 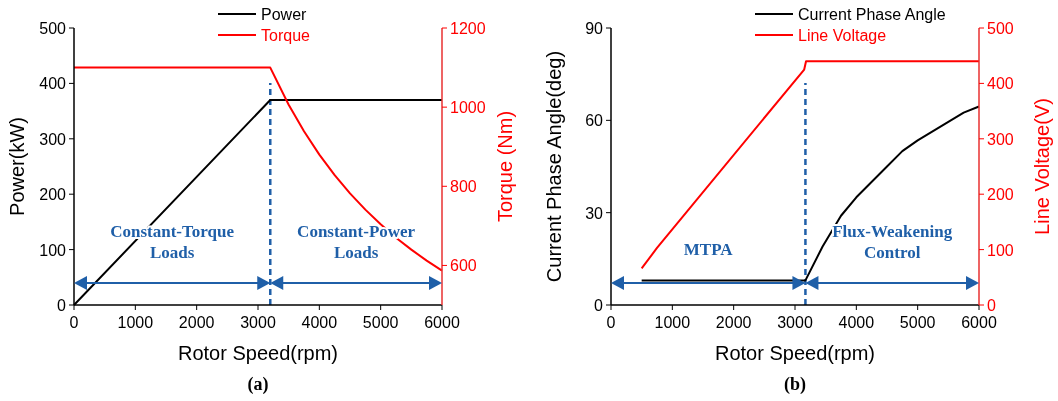 What do you see at coordinates (53, 250) in the screenshot?
I see `y-tick-label: 100` at bounding box center [53, 250].